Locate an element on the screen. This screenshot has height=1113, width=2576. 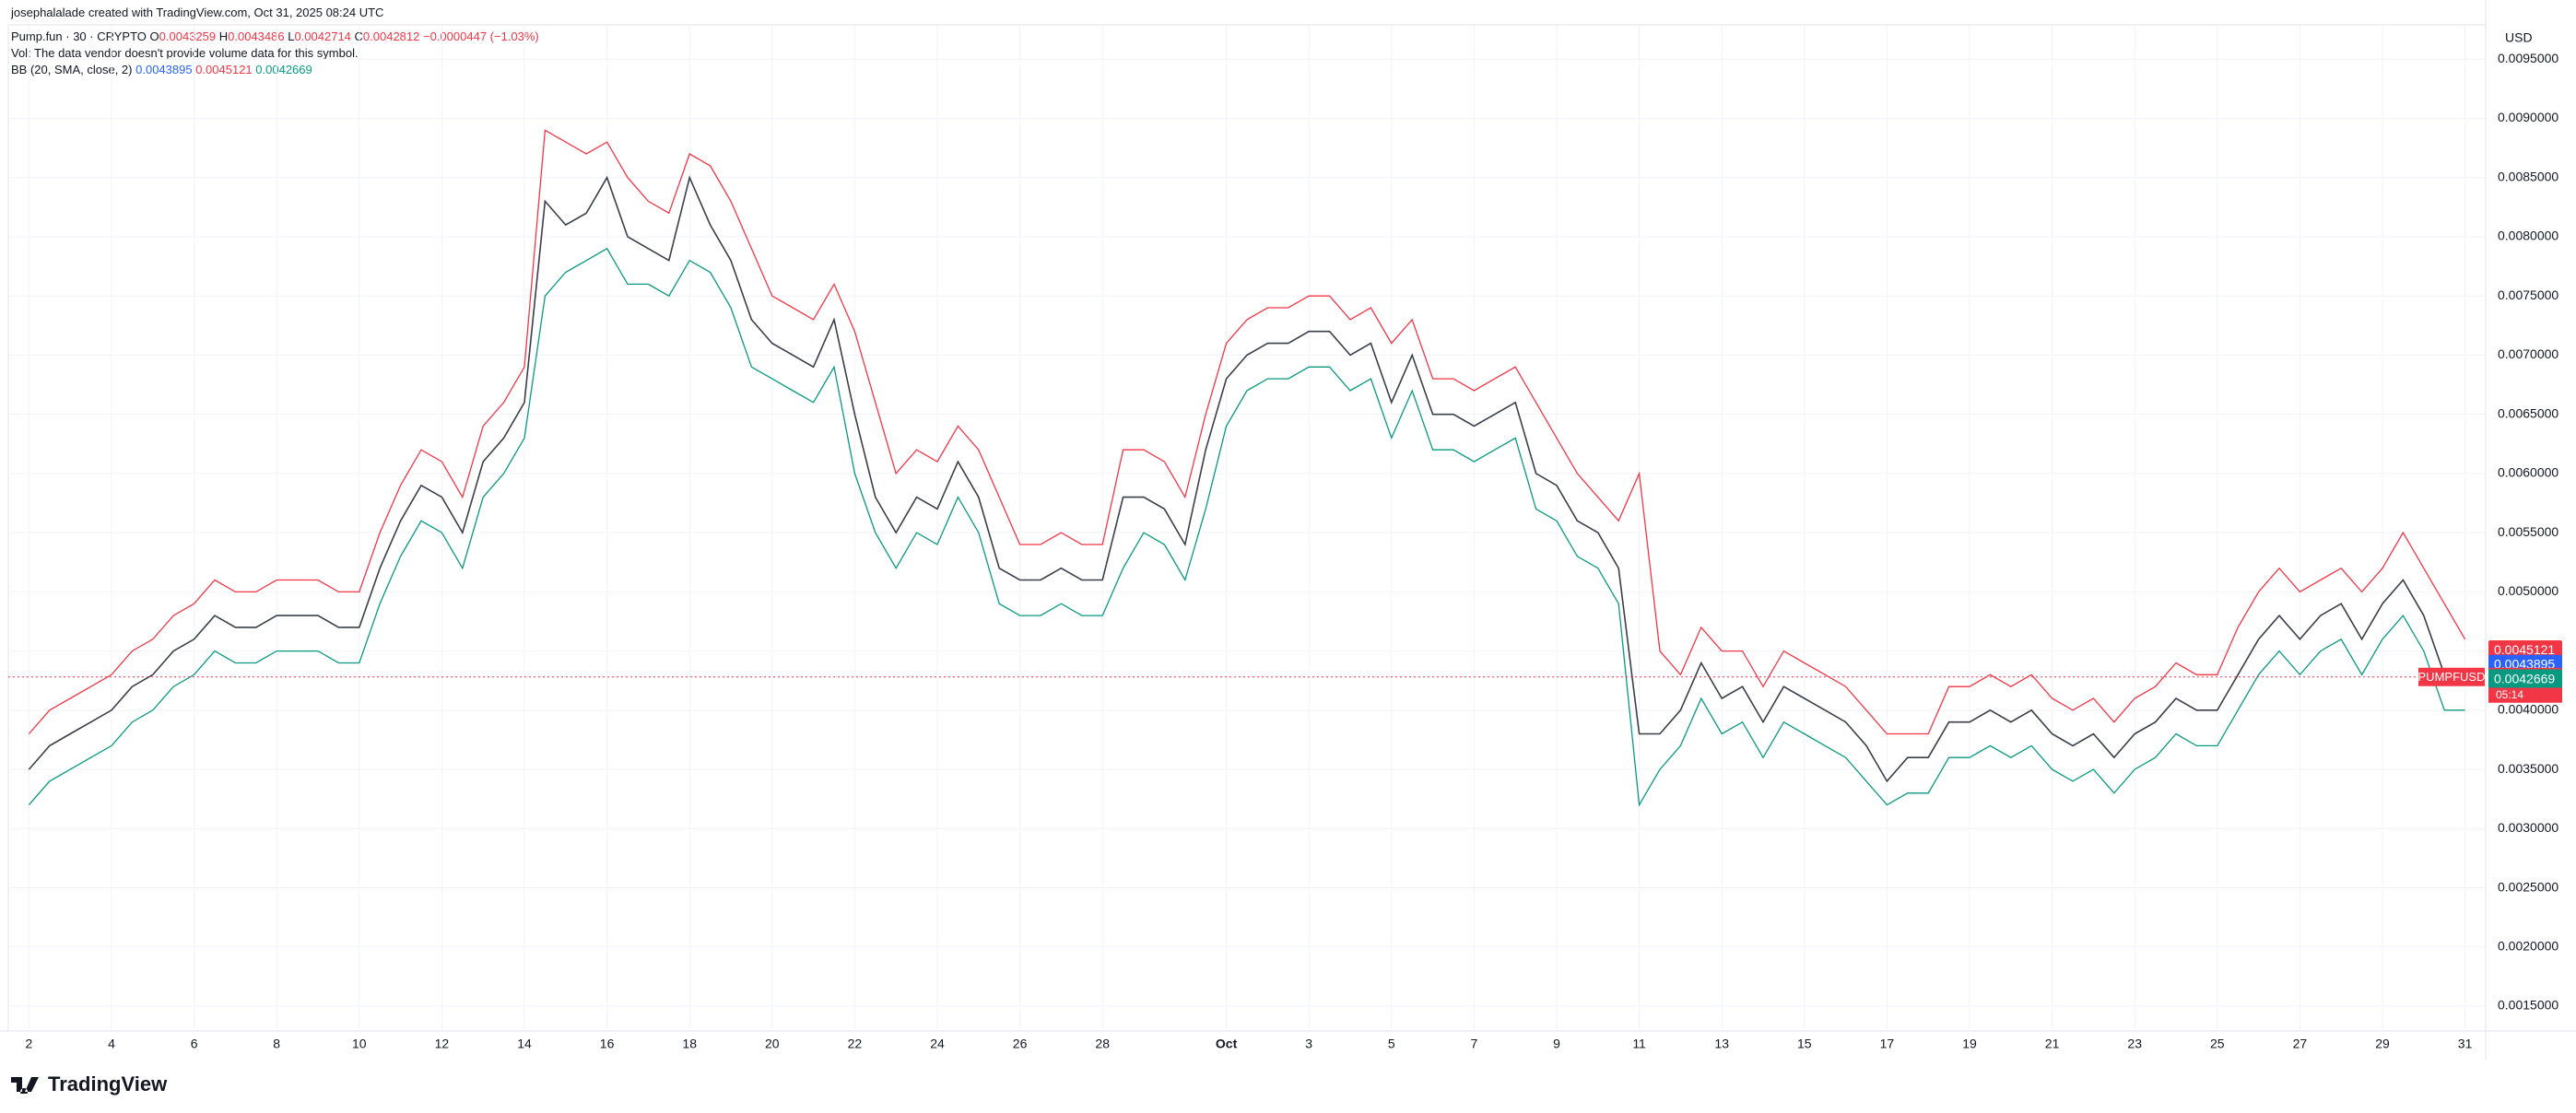
y-tick-label: 0.0080000 is located at coordinates (2528, 235).